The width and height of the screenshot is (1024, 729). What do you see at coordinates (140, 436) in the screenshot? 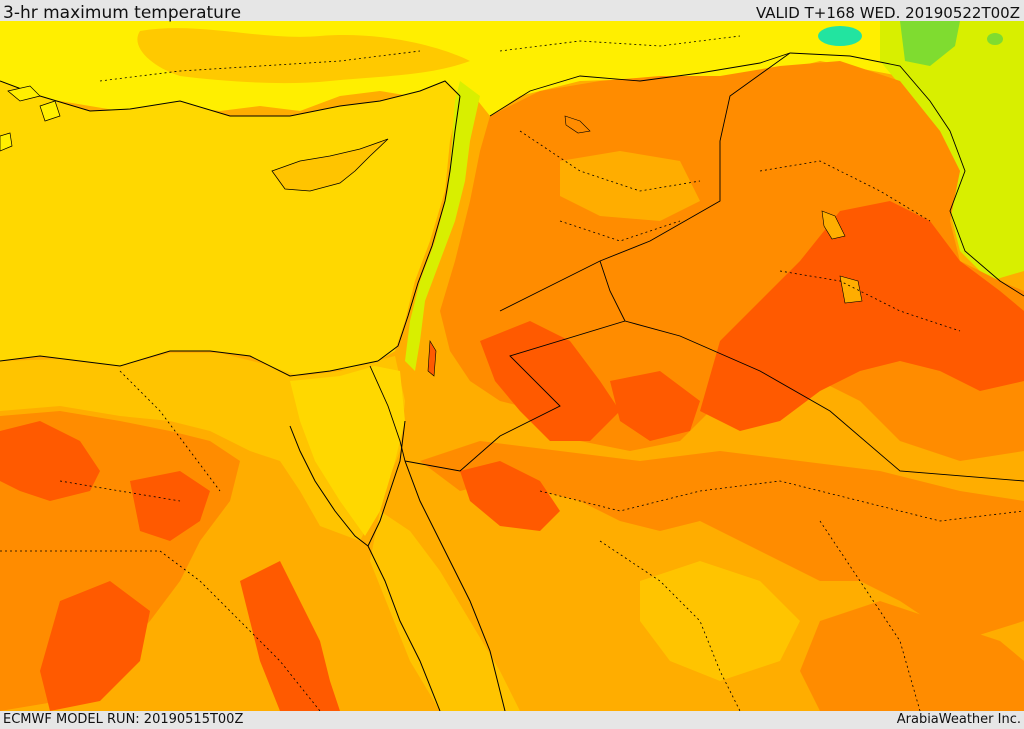
I see `egypt-admin` at bounding box center [140, 436].